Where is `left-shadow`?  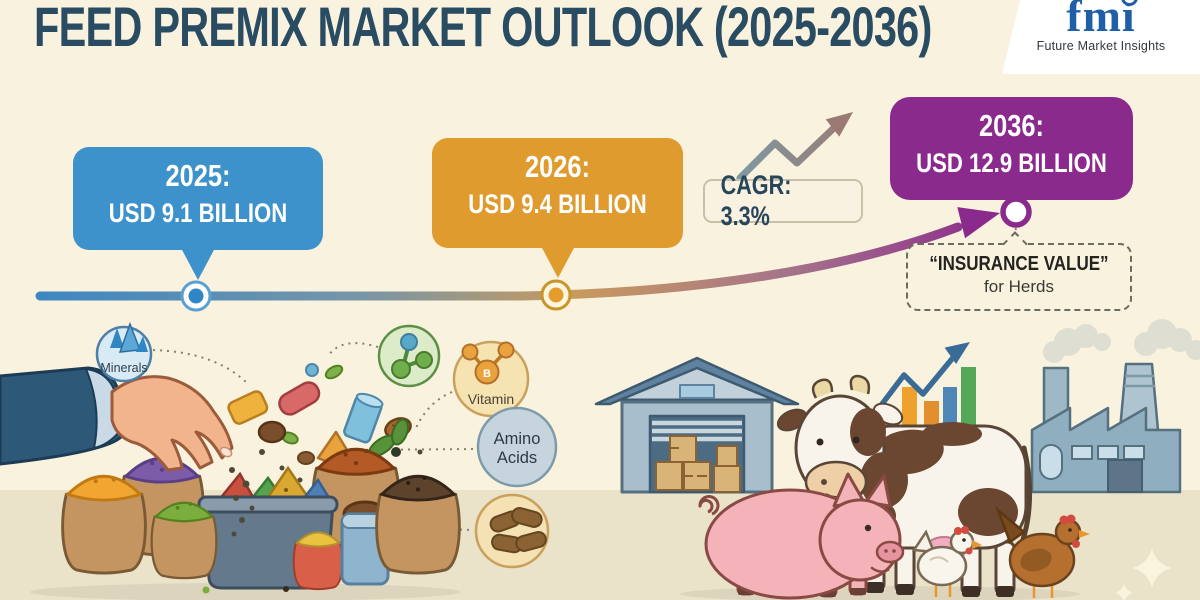
left-shadow is located at coordinates (245, 591).